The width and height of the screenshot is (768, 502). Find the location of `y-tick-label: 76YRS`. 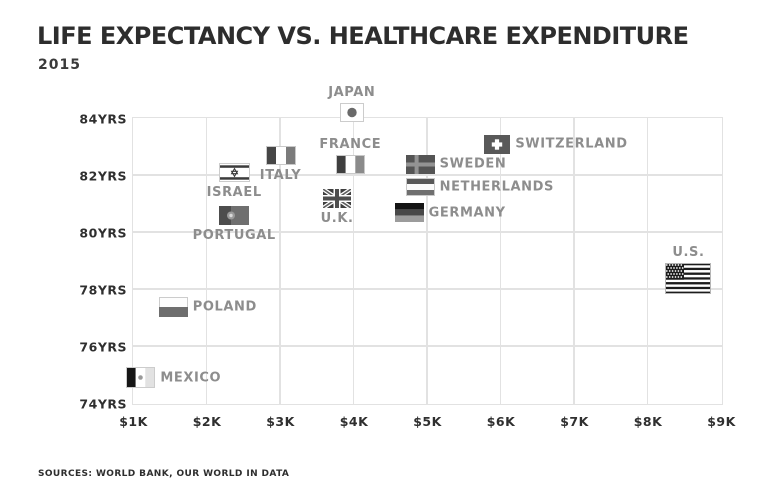

y-tick-label: 76YRS is located at coordinates (103, 346).